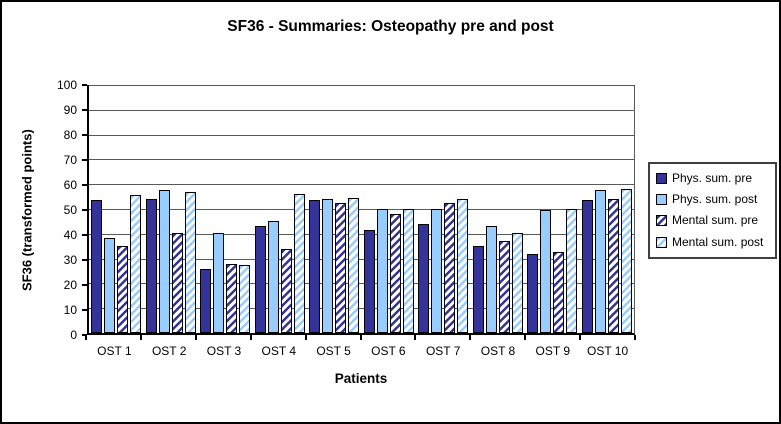 This screenshot has width=781, height=424. Describe the element at coordinates (70, 260) in the screenshot. I see `y-tick-label: 30` at that location.